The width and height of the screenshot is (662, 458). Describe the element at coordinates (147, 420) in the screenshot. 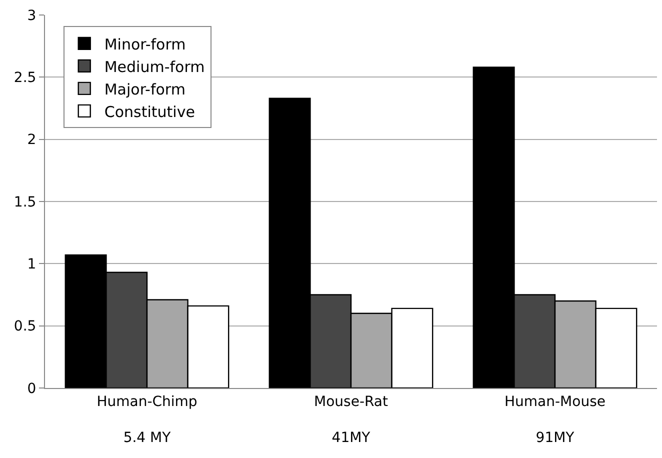

I see `category-label: Human-Chimp 5.4 MY` at that location.